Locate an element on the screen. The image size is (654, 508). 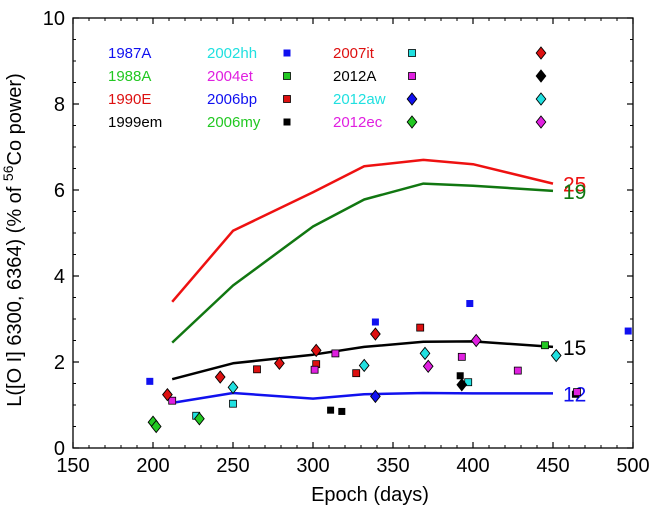
legend-marker-2007it is located at coordinates (541, 53).